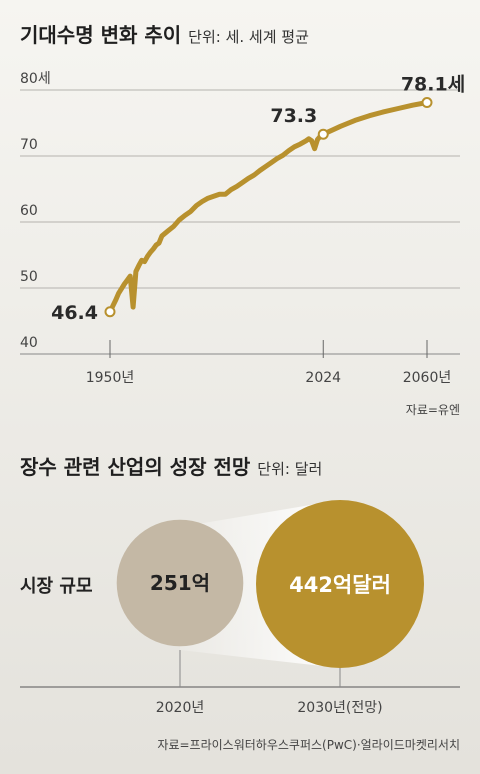 Image resolution: width=480 pixels, height=774 pixels. I want to click on y-tick-label: 60, so click(29, 211).